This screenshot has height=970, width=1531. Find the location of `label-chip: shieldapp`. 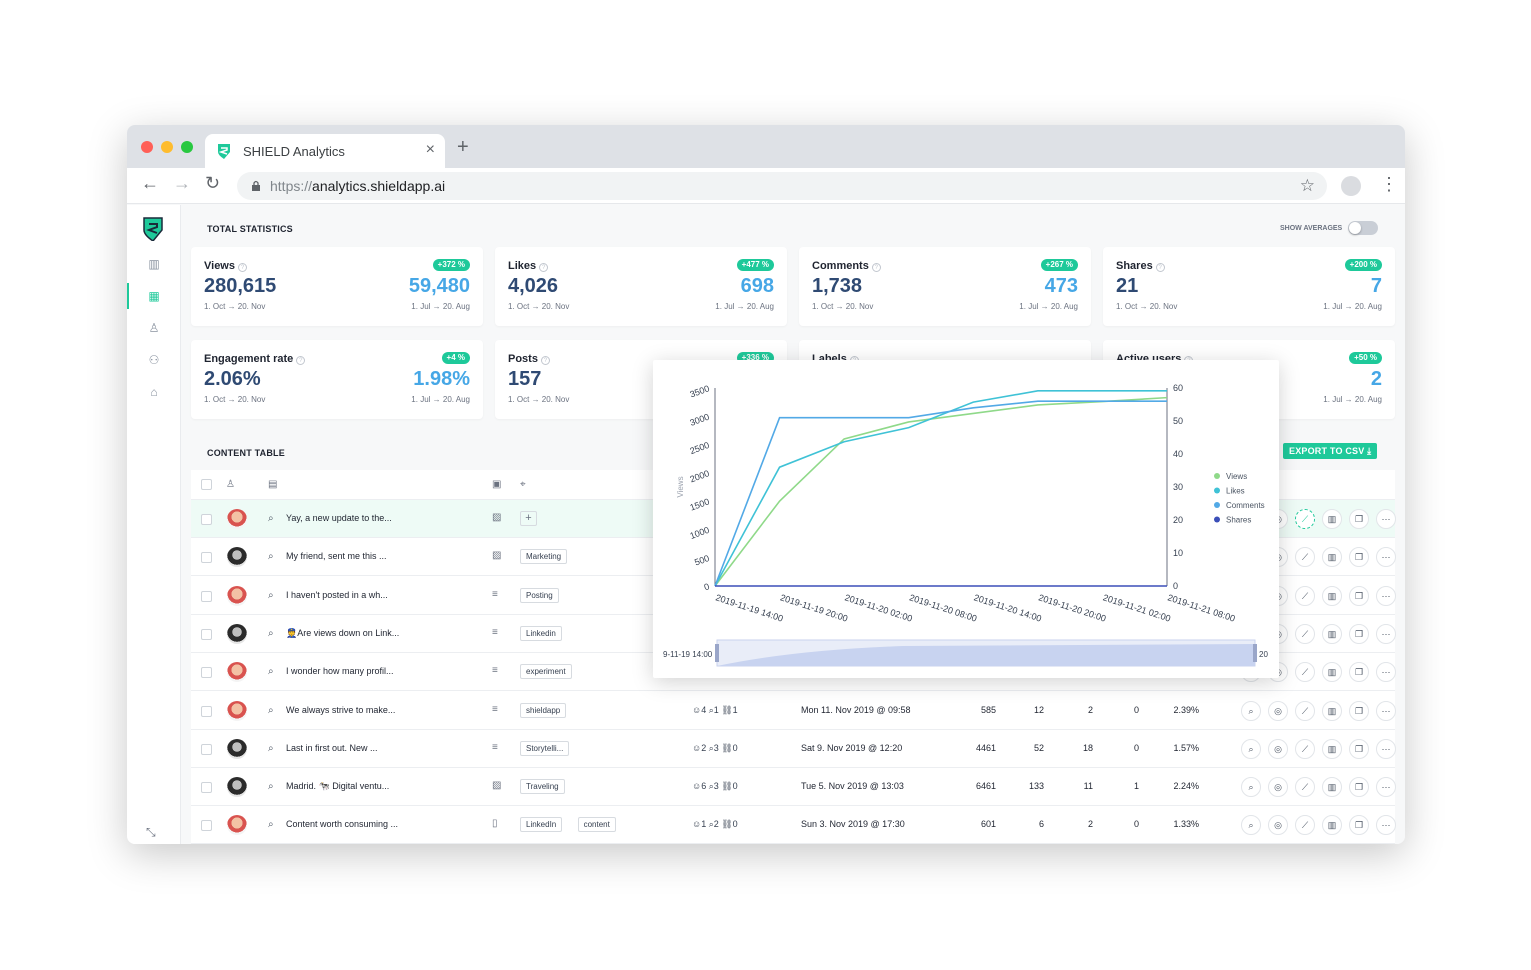

label-chip: shieldapp is located at coordinates (543, 710).